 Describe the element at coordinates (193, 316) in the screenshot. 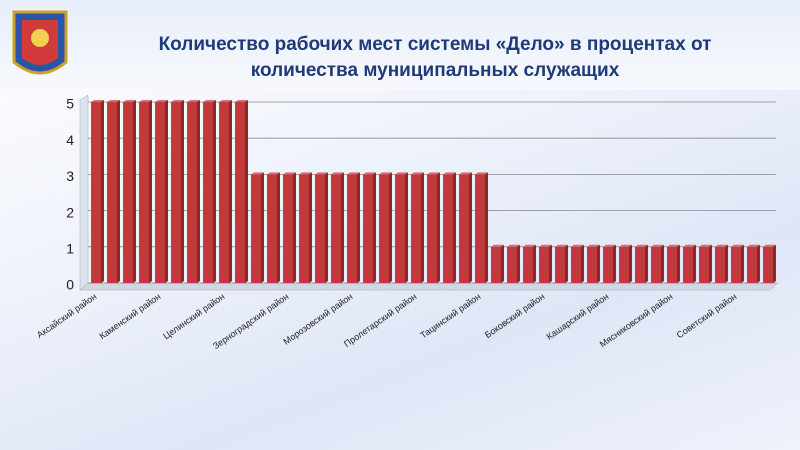

I see `x-tick-label: Целинский район` at that location.